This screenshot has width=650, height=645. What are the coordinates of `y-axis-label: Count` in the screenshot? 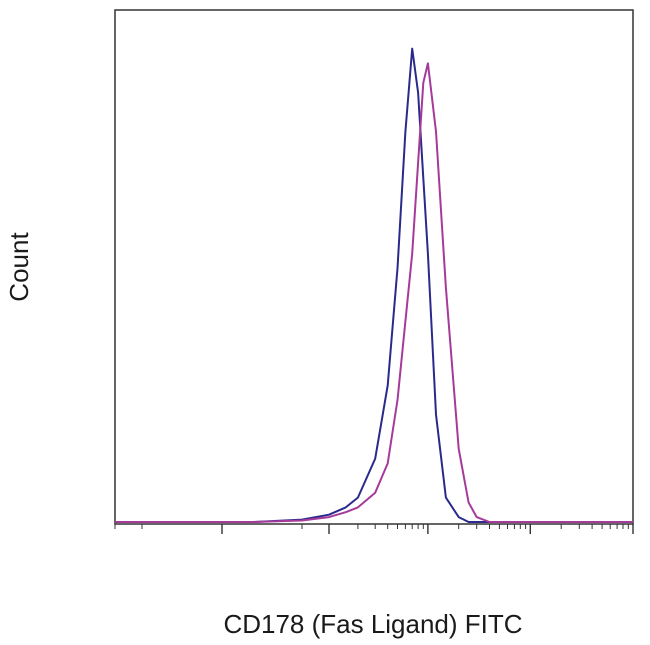 It's located at (19, 267).